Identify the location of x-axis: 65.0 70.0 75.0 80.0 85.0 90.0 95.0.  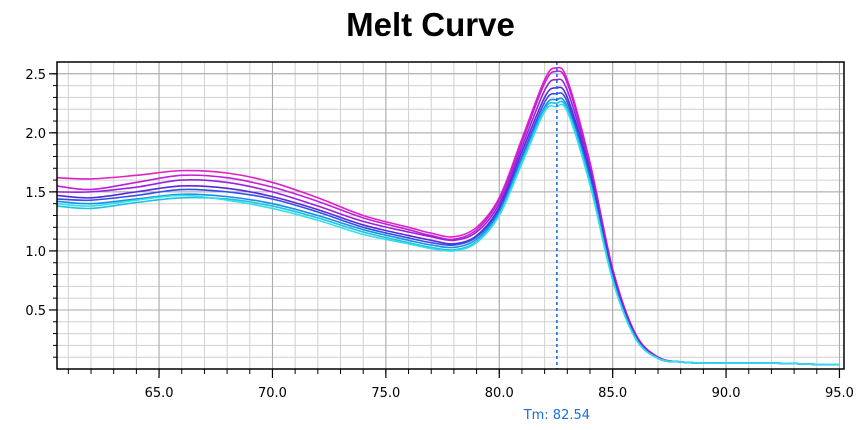
(461, 385).